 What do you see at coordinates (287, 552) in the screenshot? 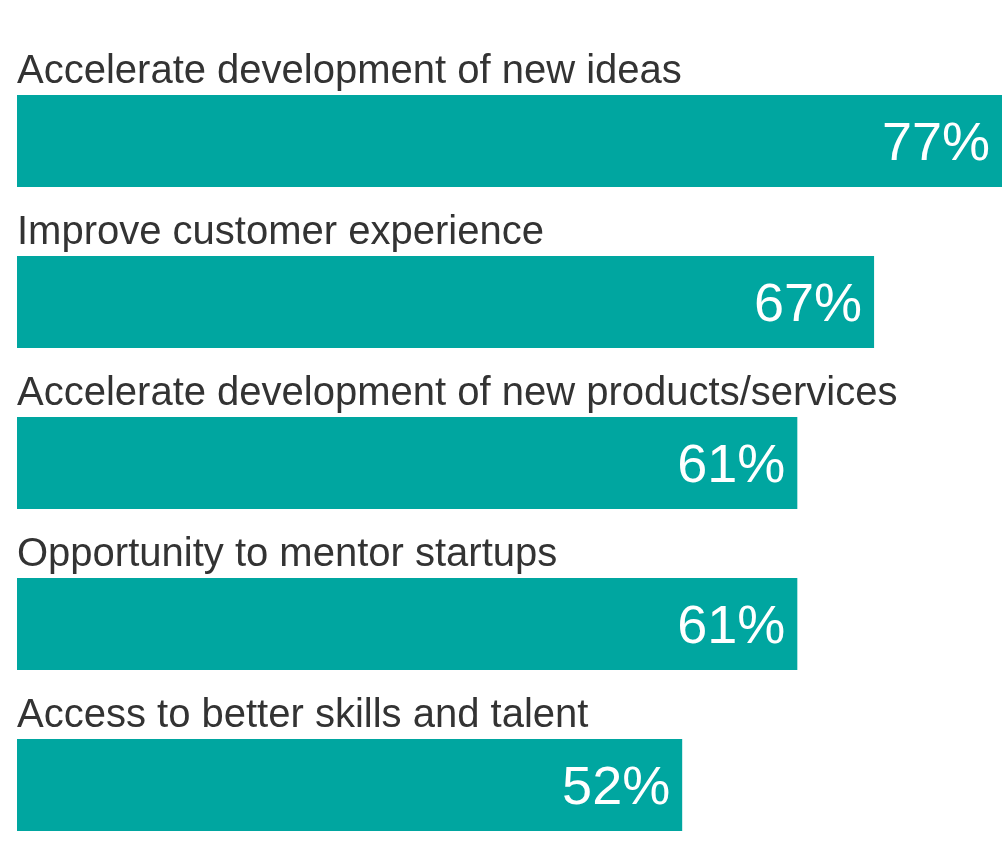
I see `y-tick-label: Opportunity to mentor startups` at bounding box center [287, 552].